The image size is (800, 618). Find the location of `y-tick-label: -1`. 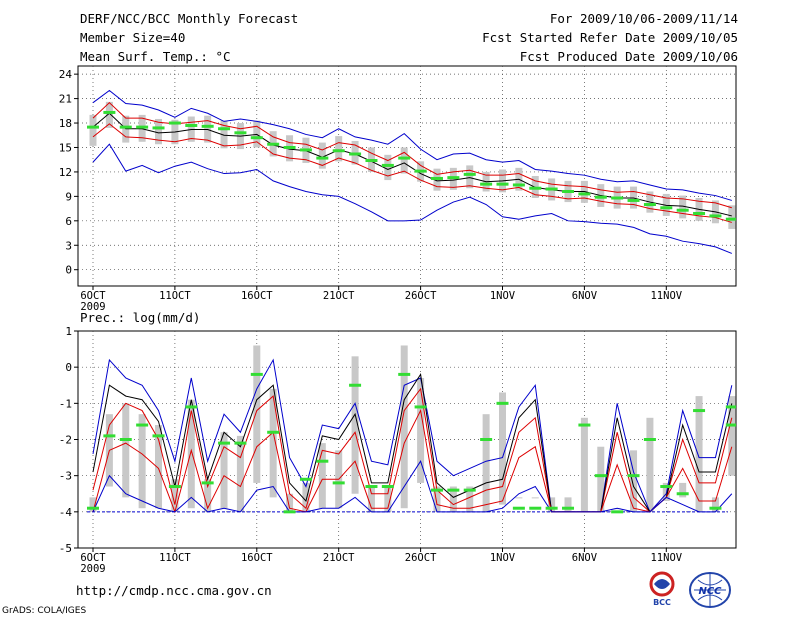

y-tick-label: -1 is located at coordinates (65, 403).